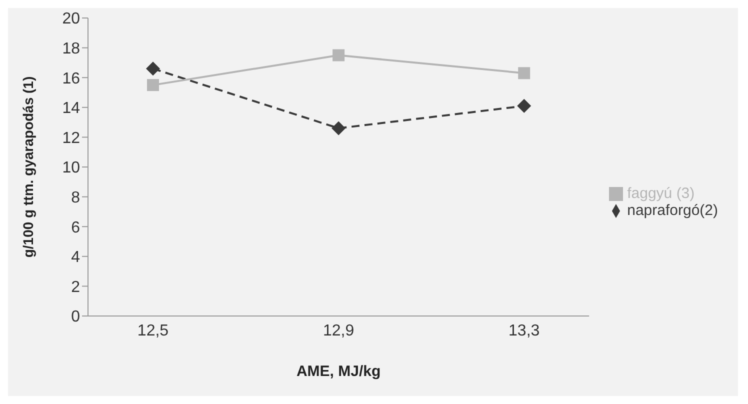  I want to click on y-tick-label: 14, so click(71, 109).